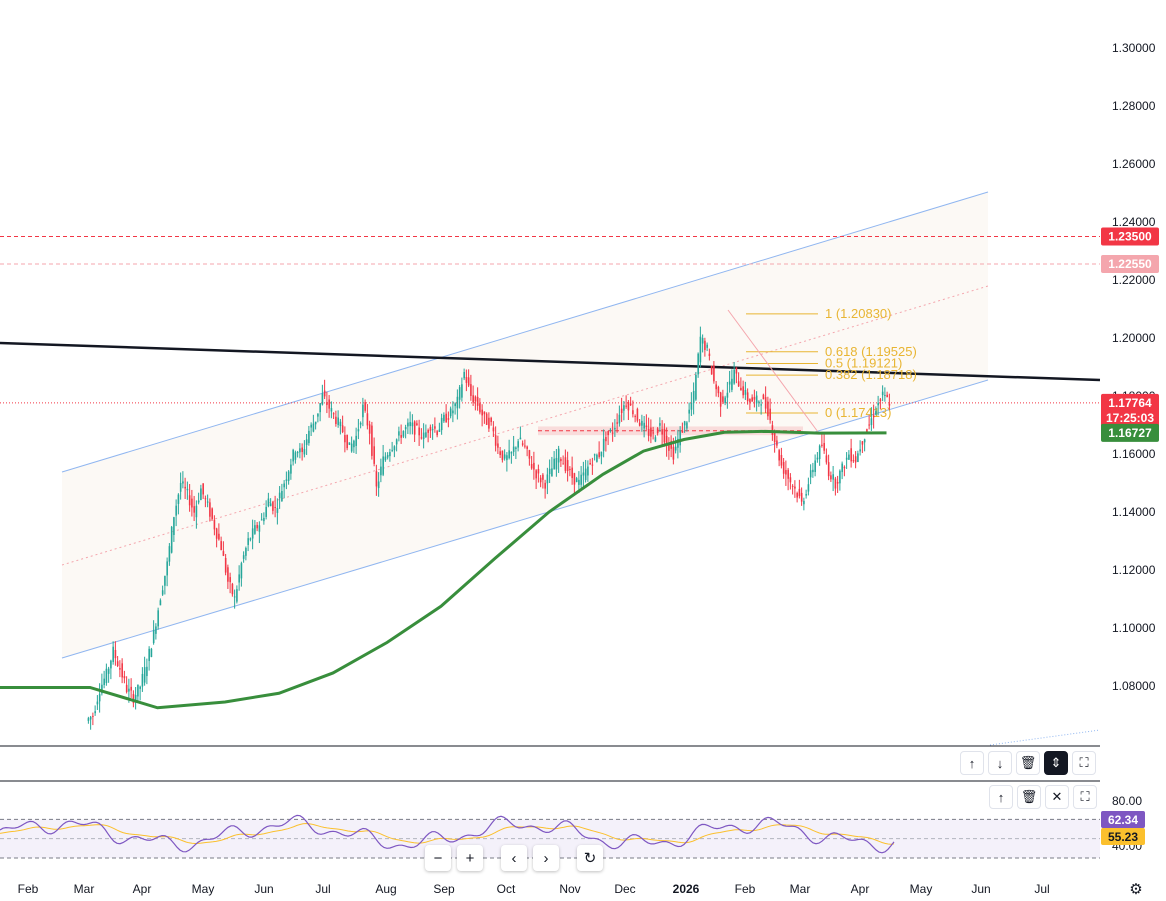 The image size is (1166, 901). I want to click on main-pane-toolbar: ↑ ↓ 🗑 ⇕ ⛶, so click(1028, 763).